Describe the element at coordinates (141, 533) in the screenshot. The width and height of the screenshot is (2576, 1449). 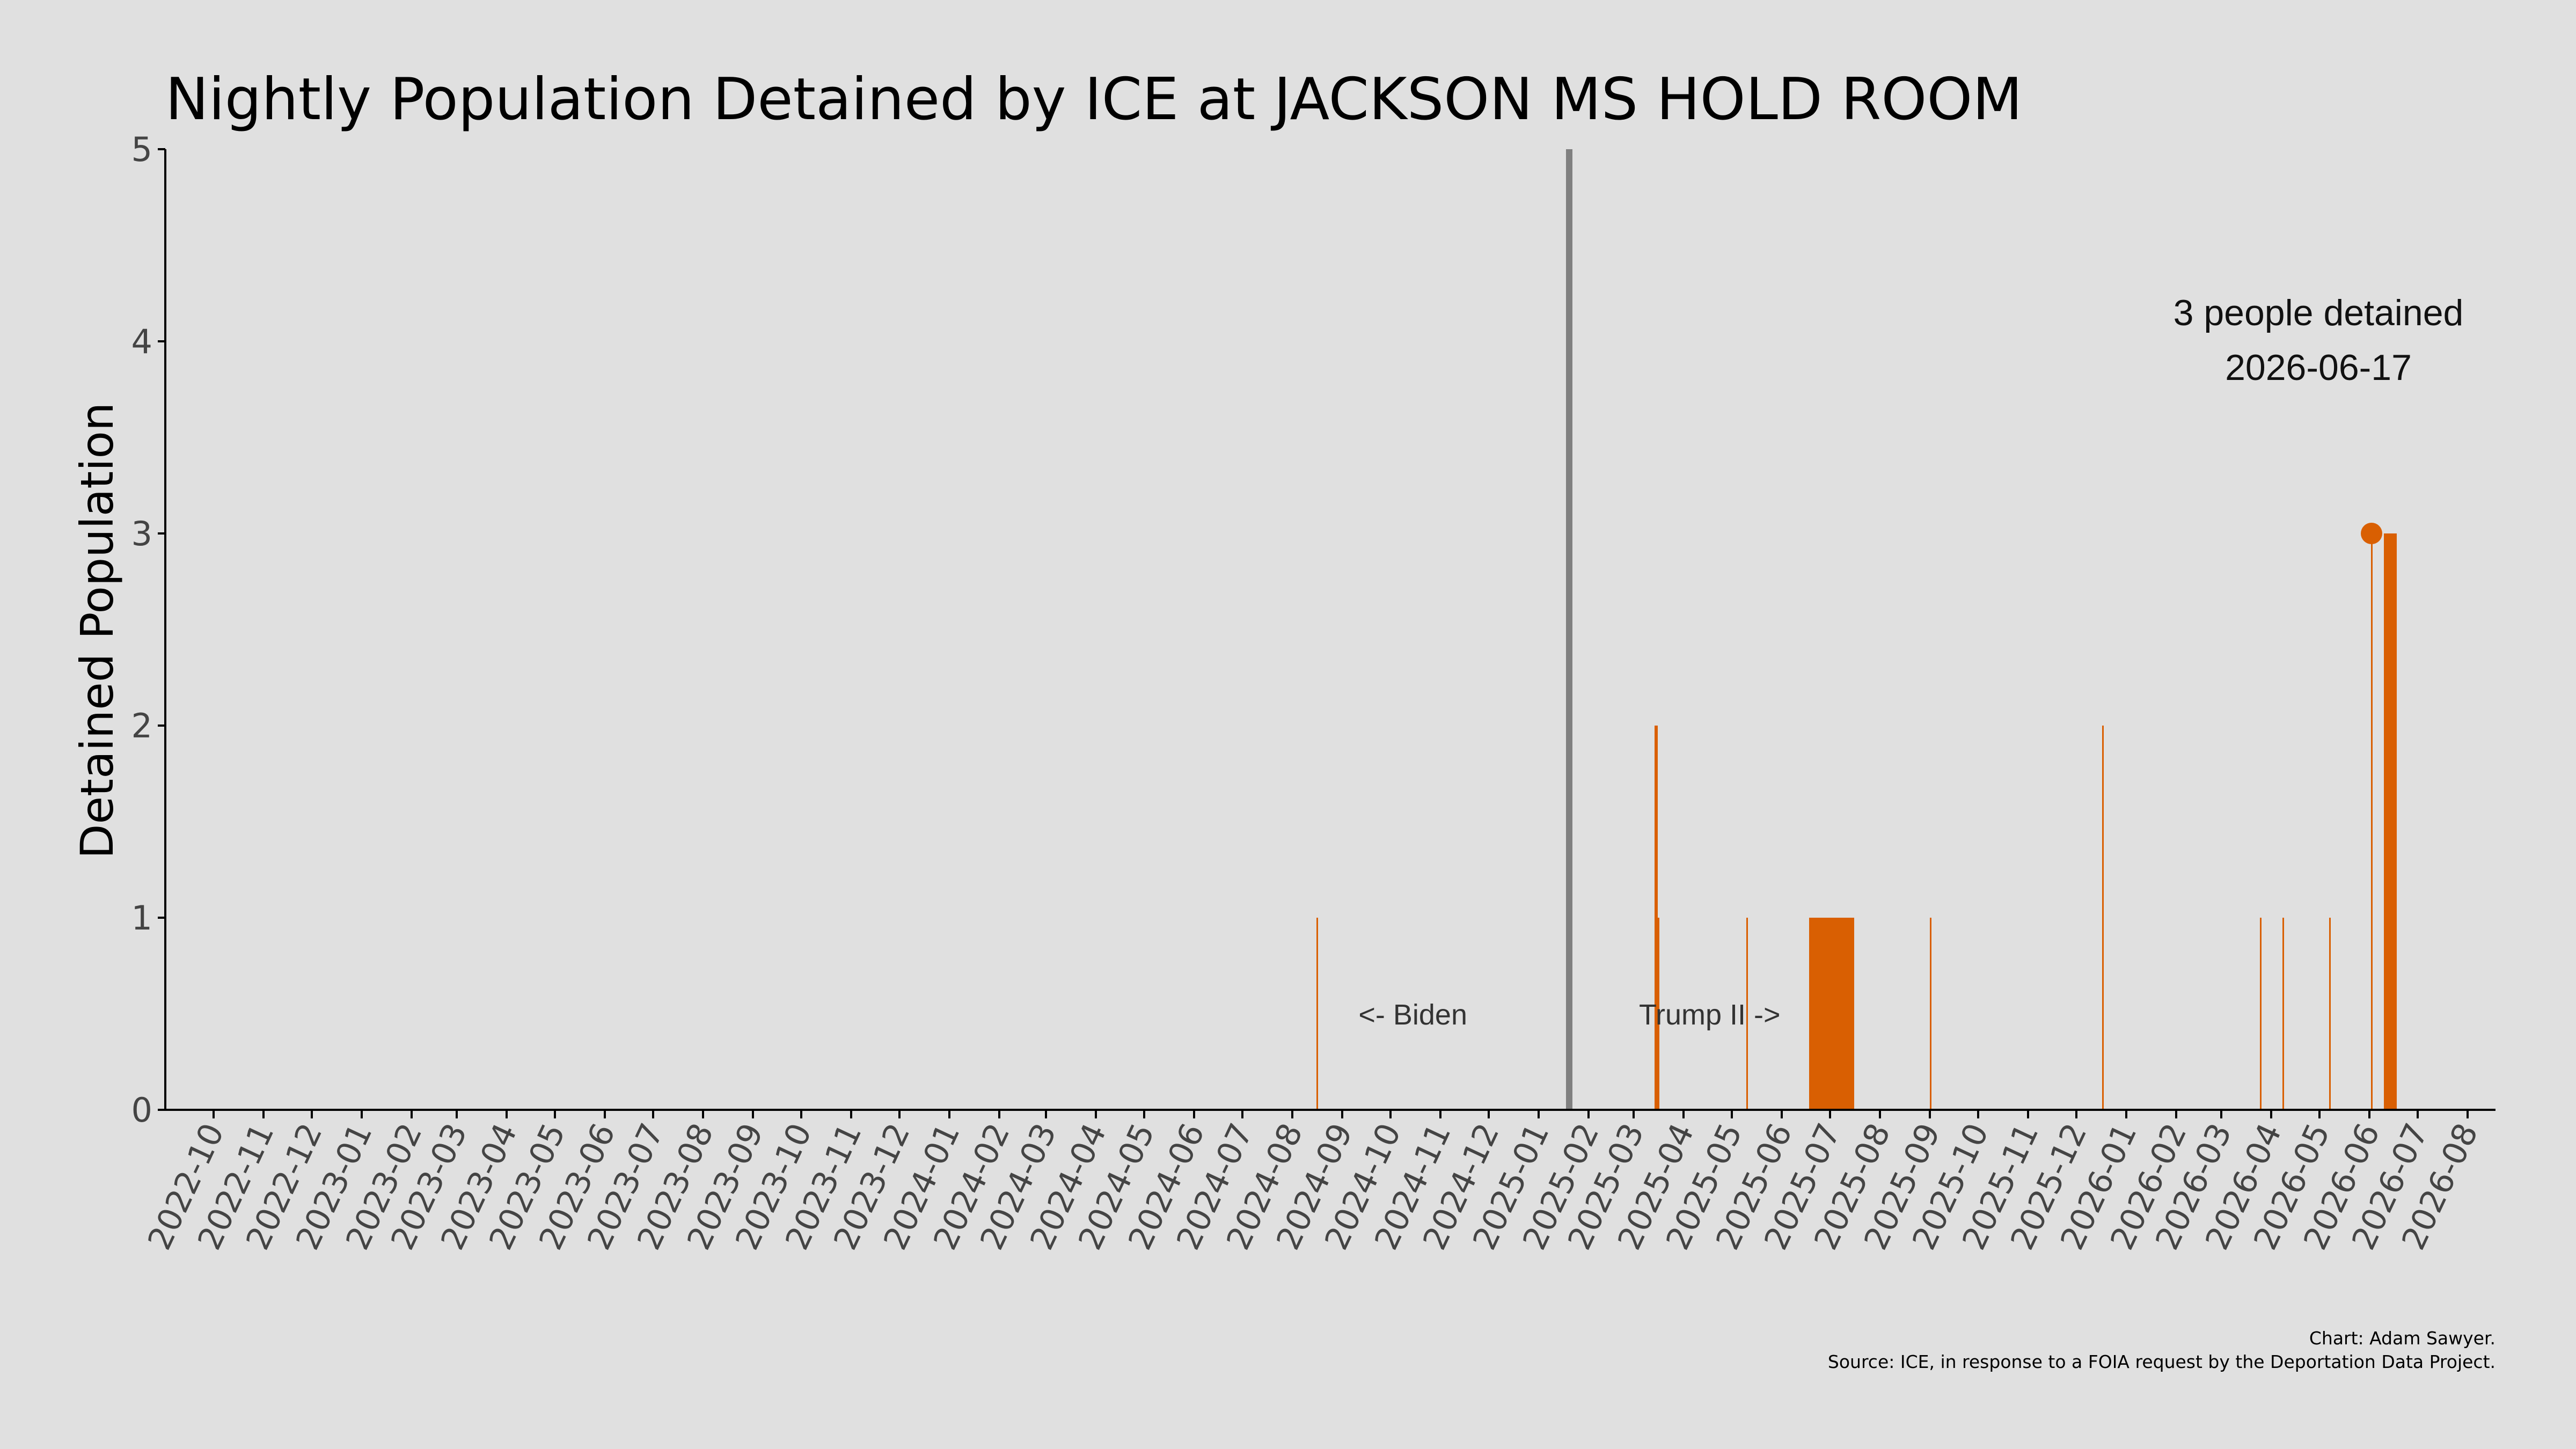
I see `y-tick-label: 3` at that location.